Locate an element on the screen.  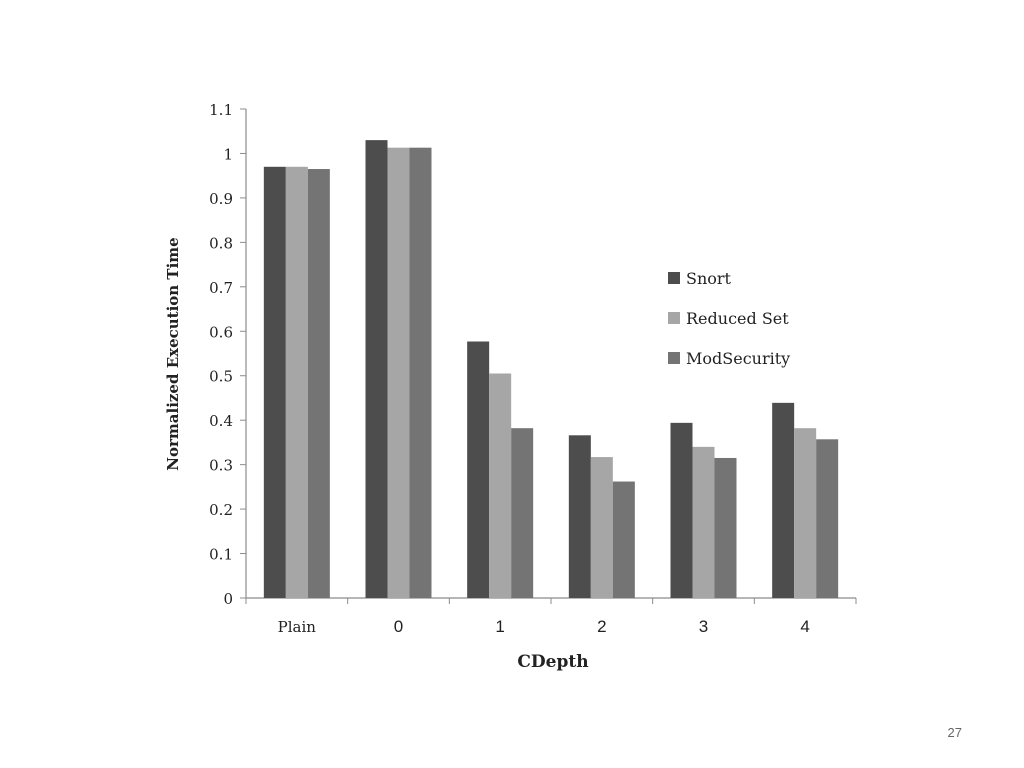
y-tick-label: 0.2 is located at coordinates (221, 510).